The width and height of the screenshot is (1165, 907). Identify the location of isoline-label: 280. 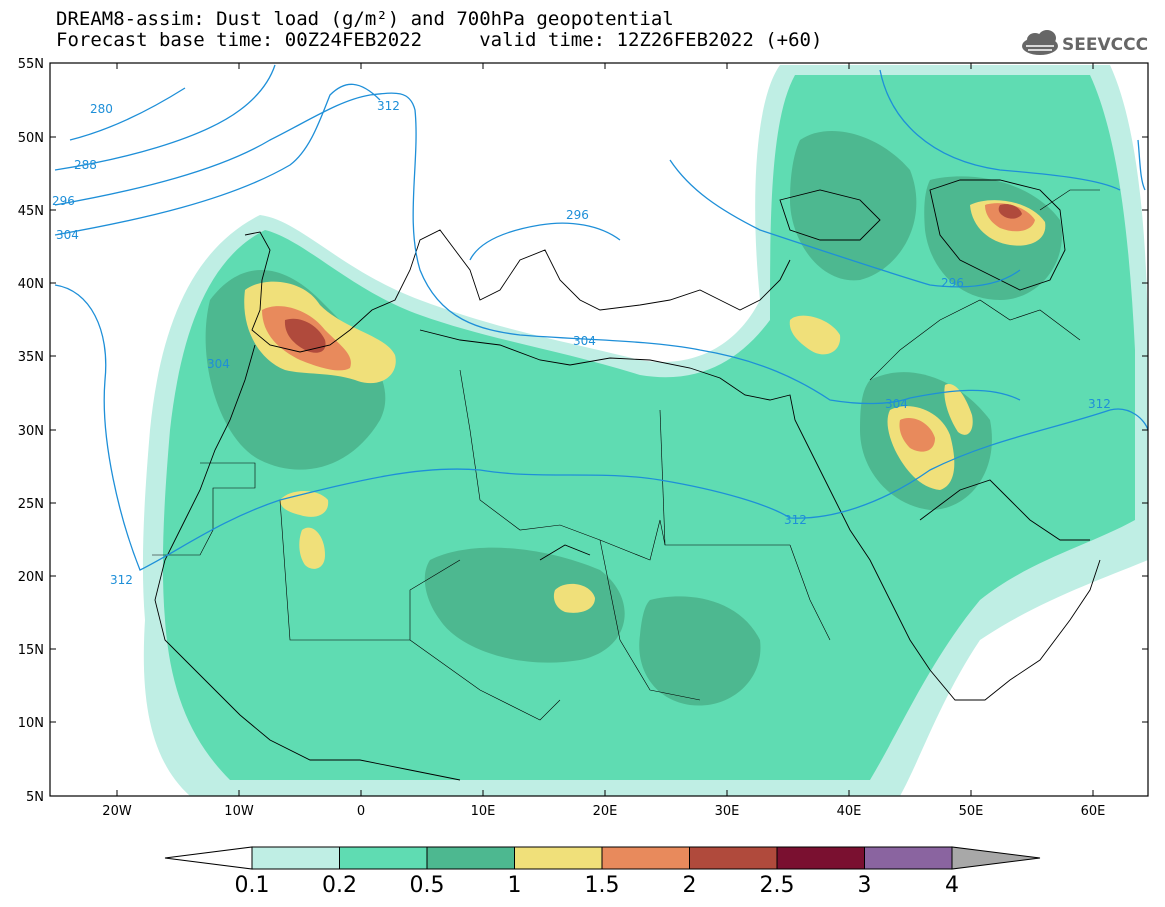
(101, 109).